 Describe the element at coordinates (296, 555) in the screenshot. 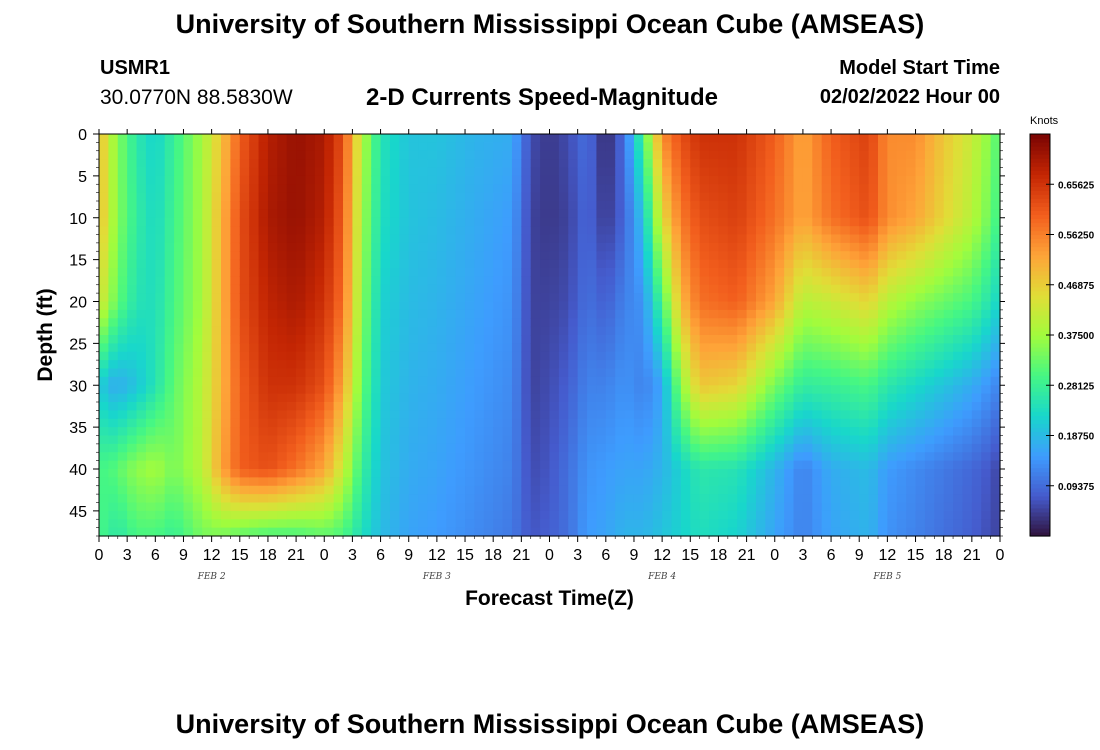

I see `x-tick-label: 21` at that location.